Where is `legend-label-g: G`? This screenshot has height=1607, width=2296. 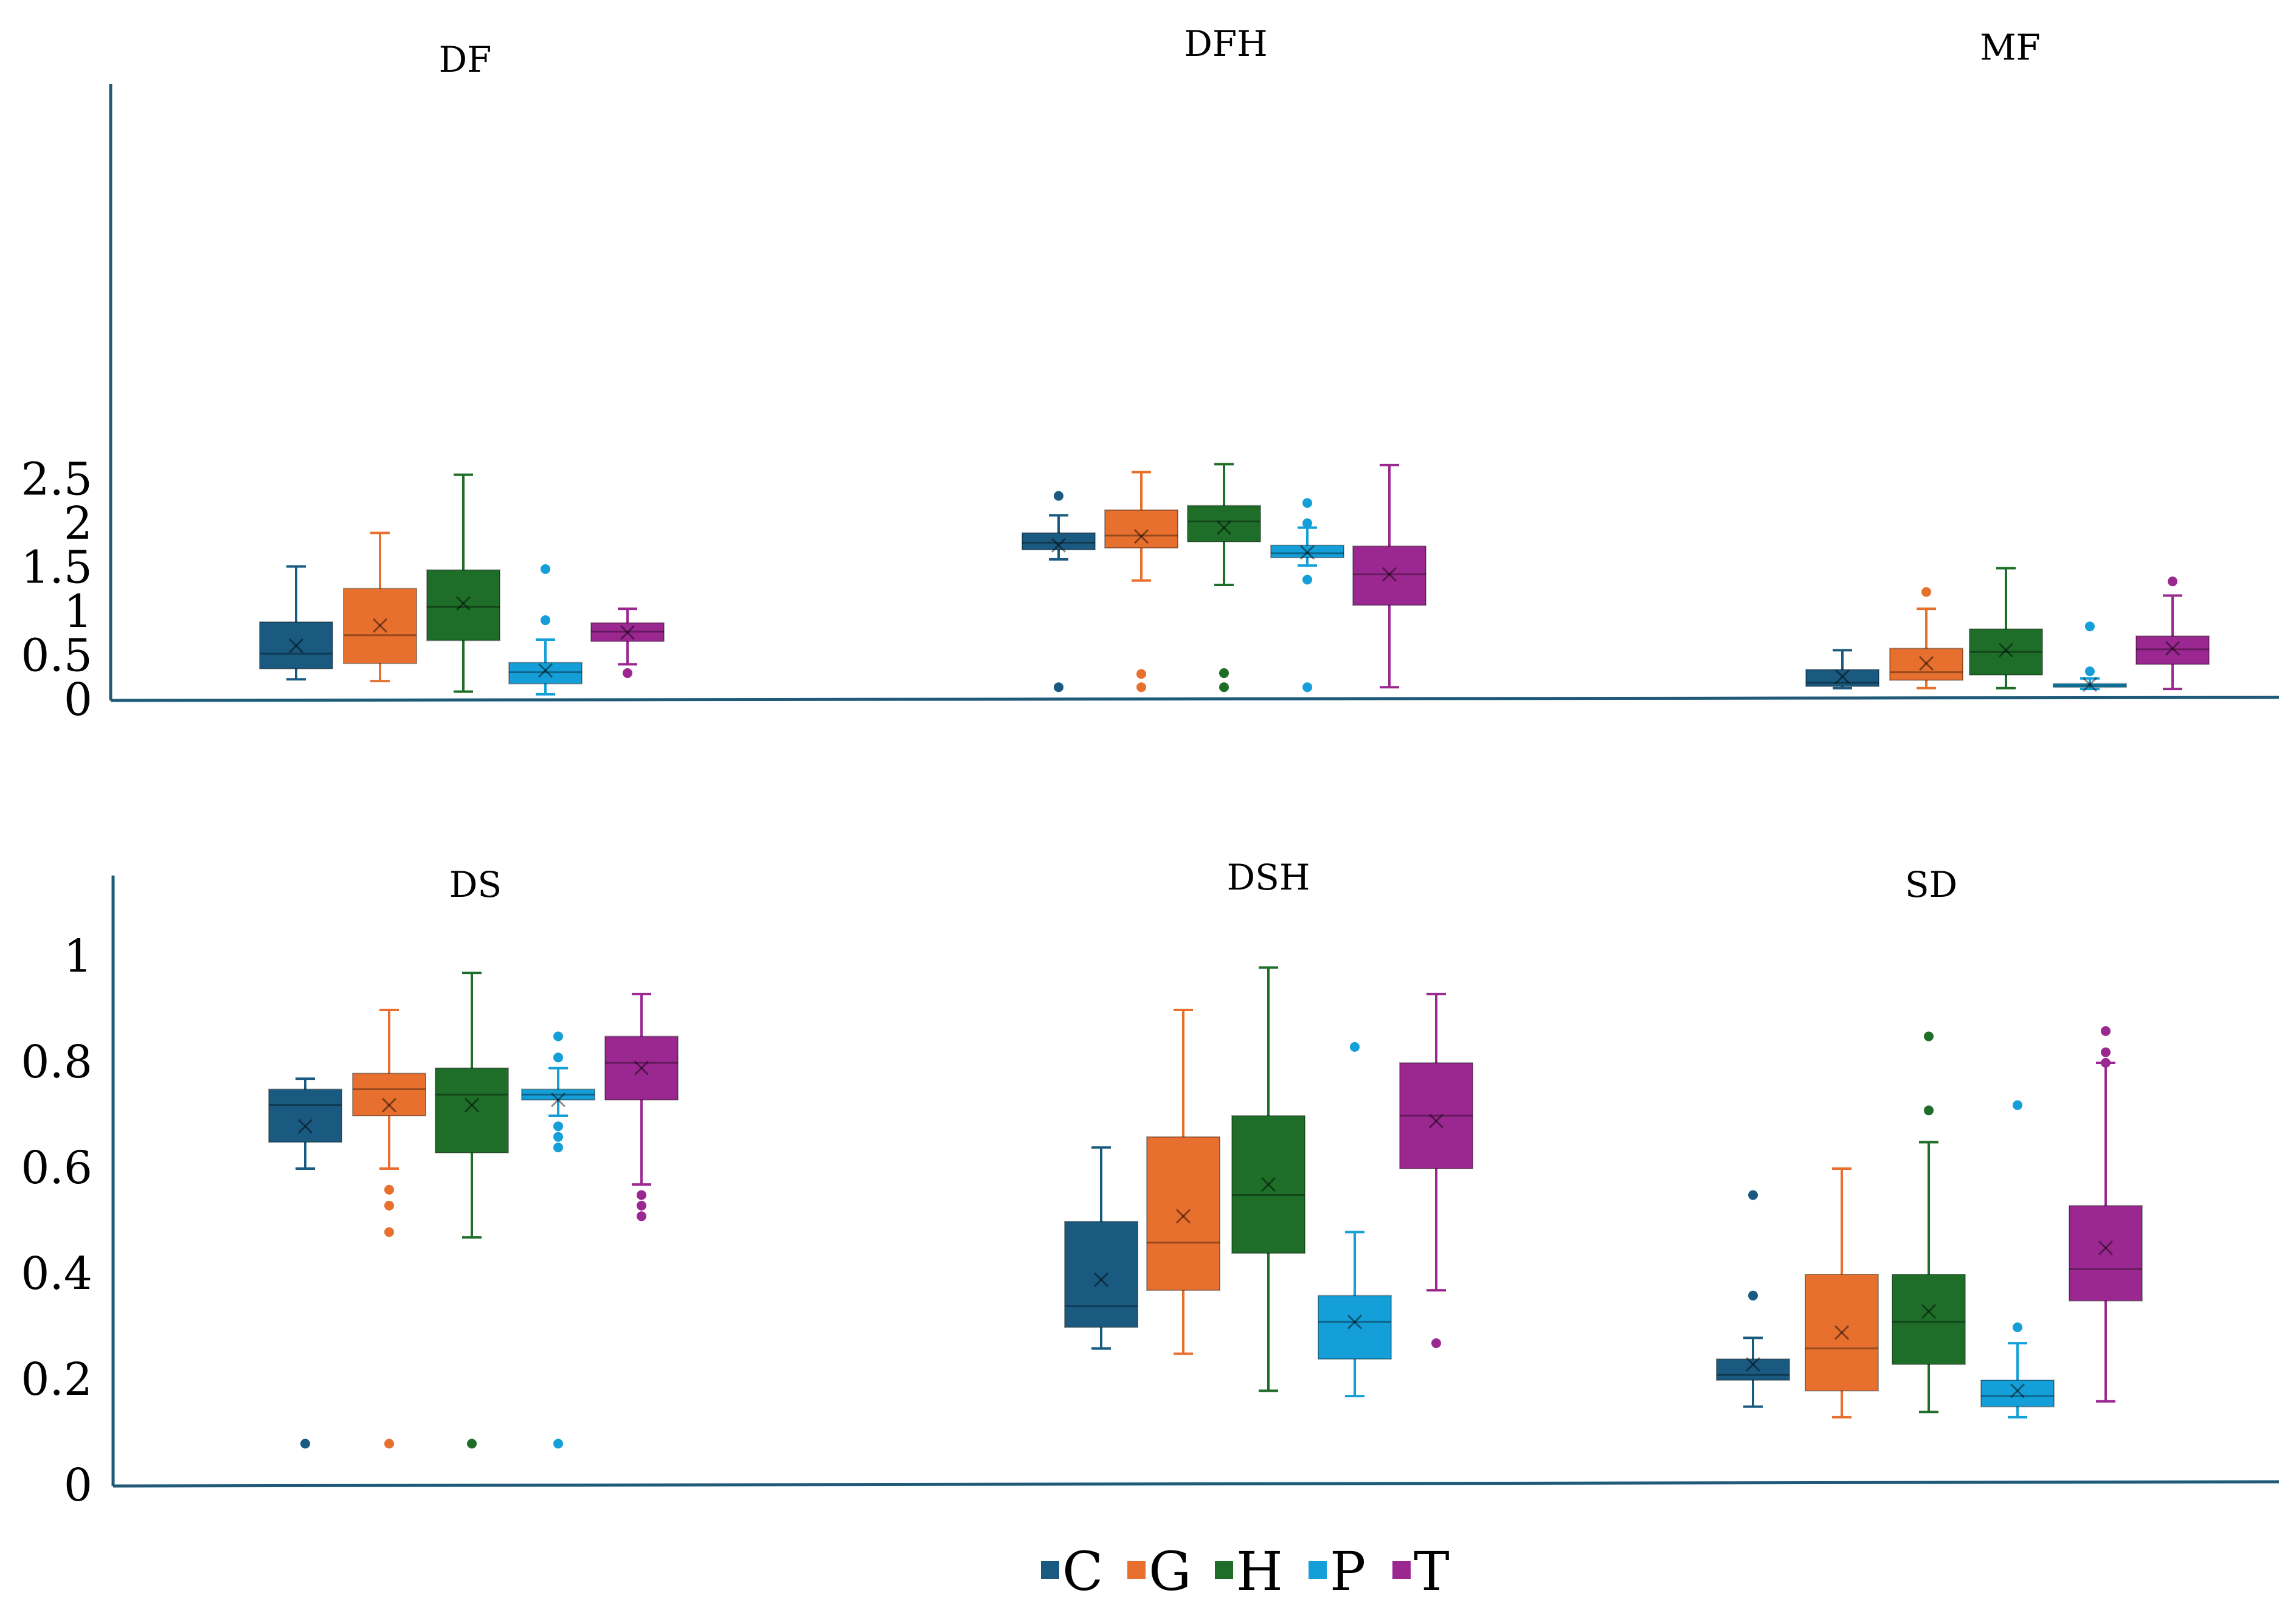 legend-label-g: G is located at coordinates (1170, 1571).